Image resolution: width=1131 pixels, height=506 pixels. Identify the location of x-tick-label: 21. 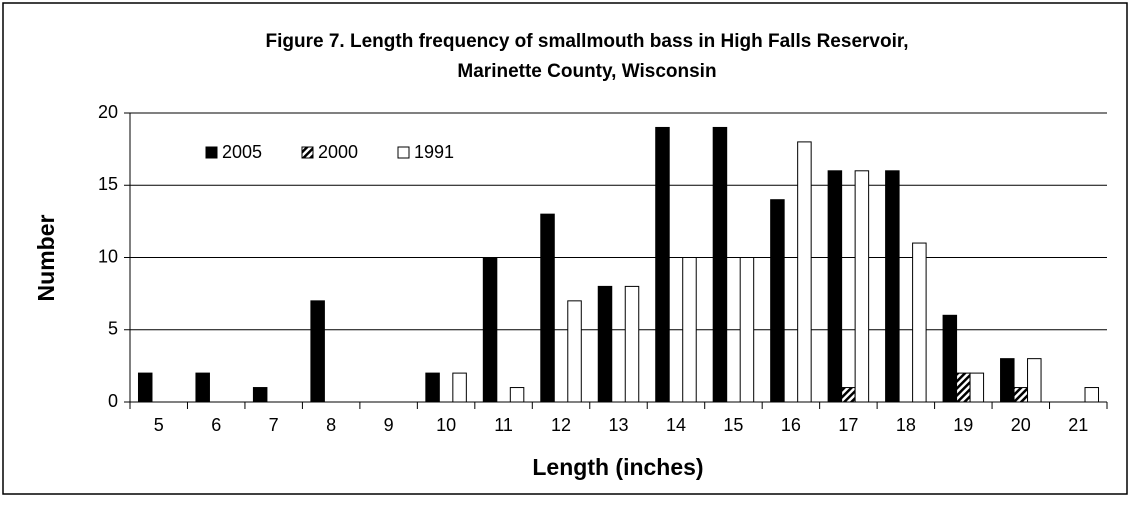
(1078, 425).